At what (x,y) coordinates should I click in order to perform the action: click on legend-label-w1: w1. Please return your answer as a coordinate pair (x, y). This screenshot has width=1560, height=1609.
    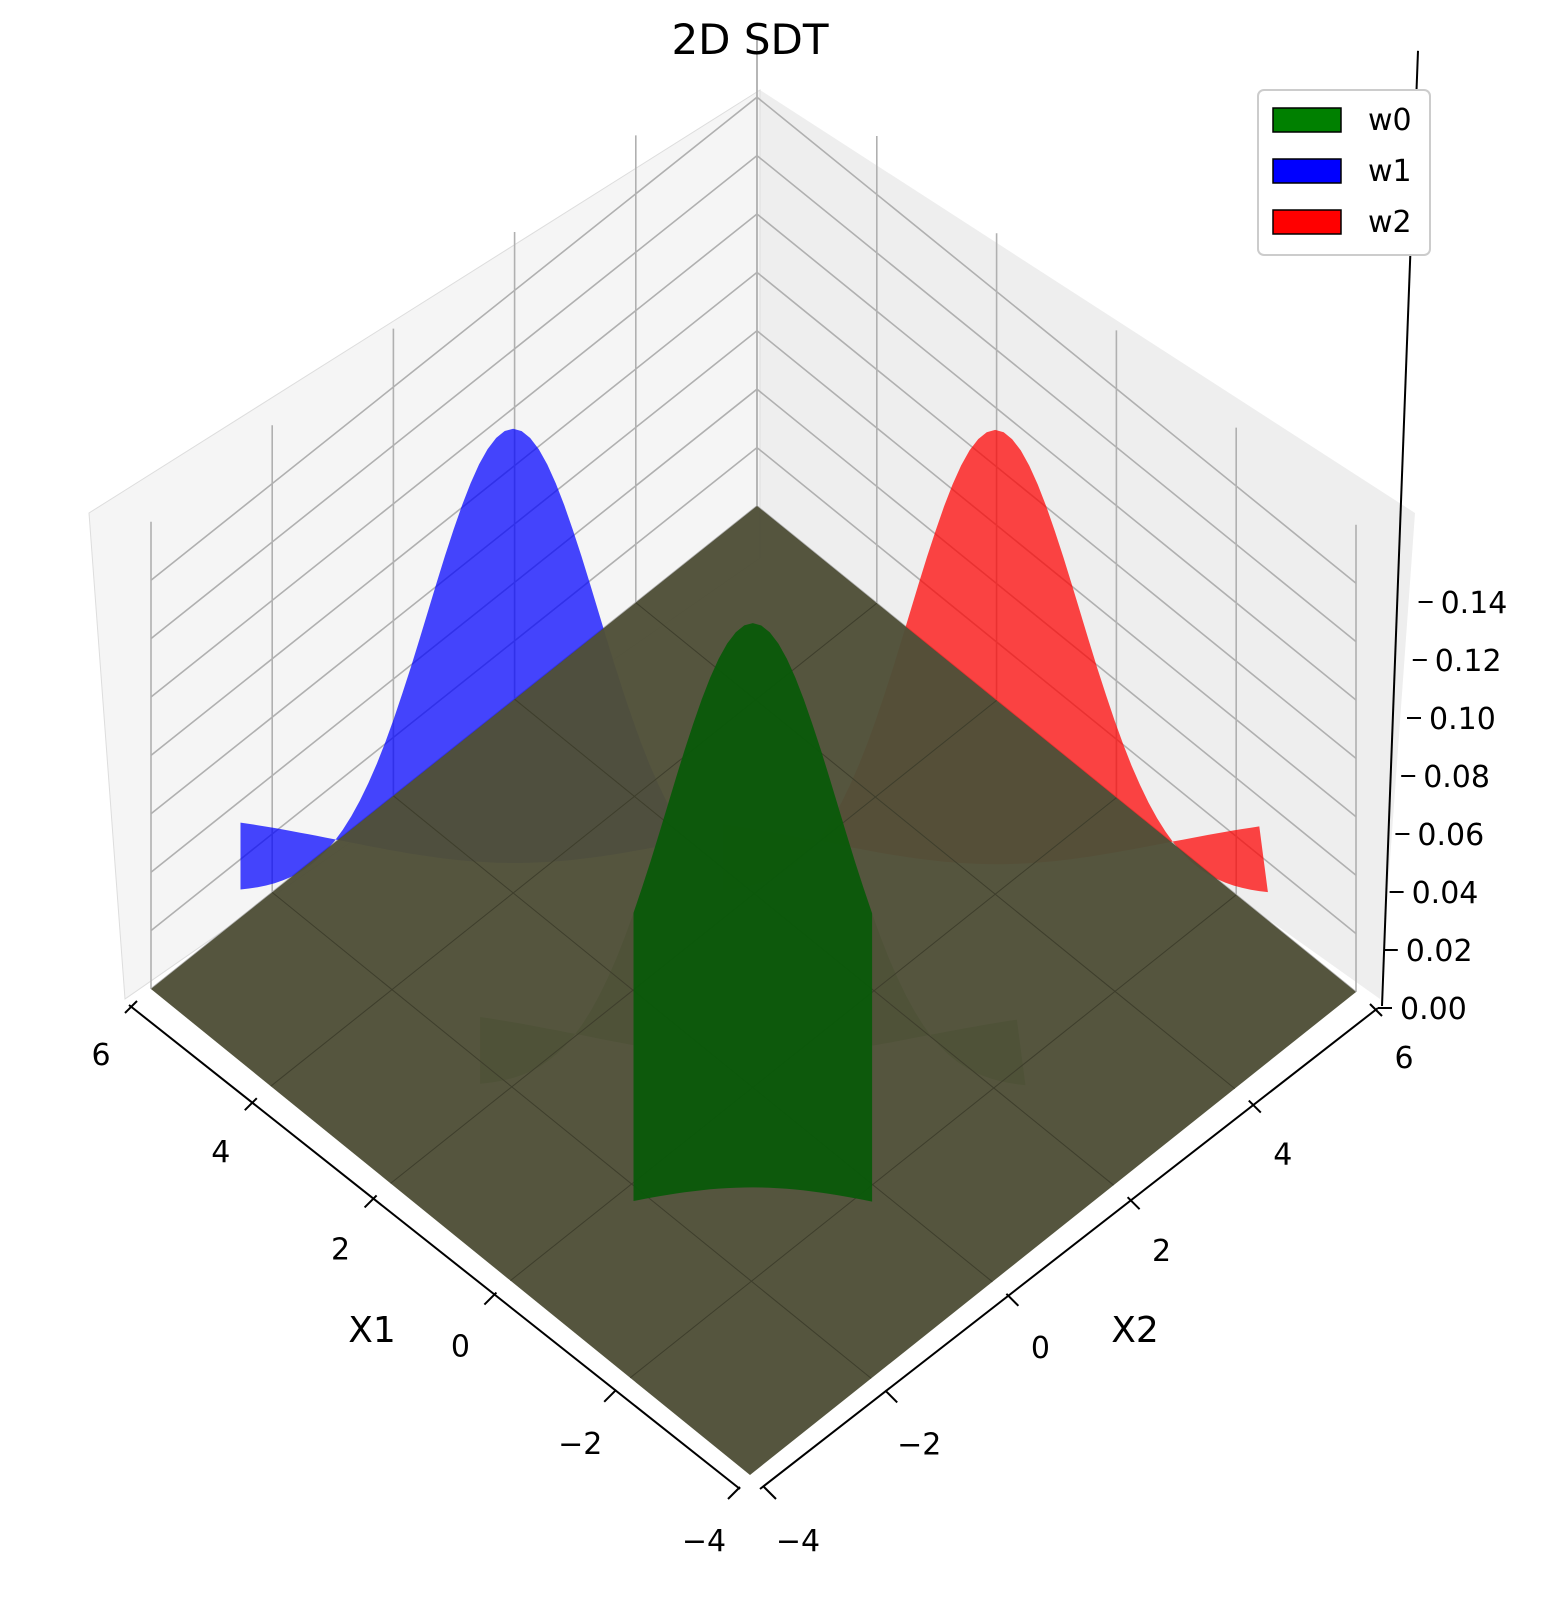
    Looking at the image, I should click on (1390, 171).